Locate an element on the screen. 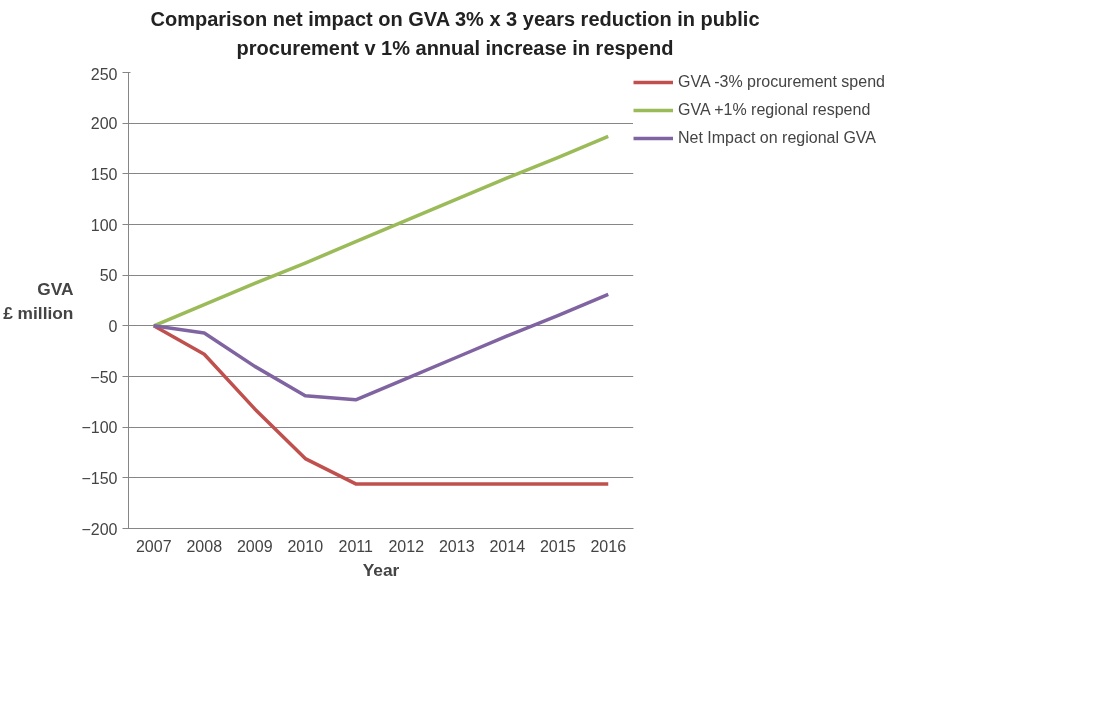 This screenshot has height=702, width=1111. y-tick-label: −100 is located at coordinates (99, 428).